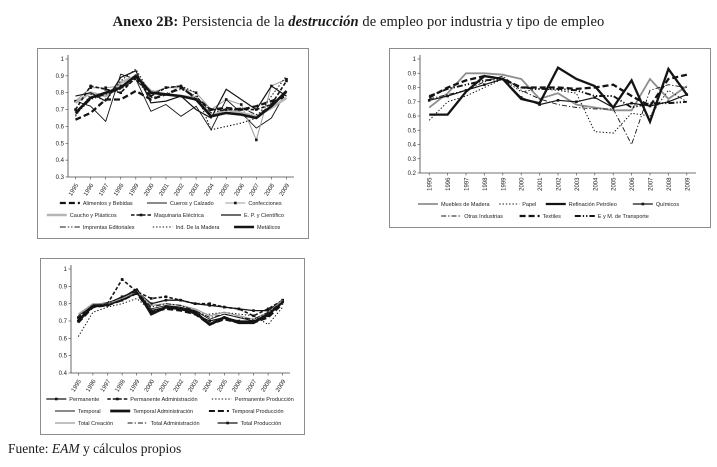 The width and height of the screenshot is (717, 467). Describe the element at coordinates (261, 424) in the screenshot. I see `legend-label: Total Producción` at that location.